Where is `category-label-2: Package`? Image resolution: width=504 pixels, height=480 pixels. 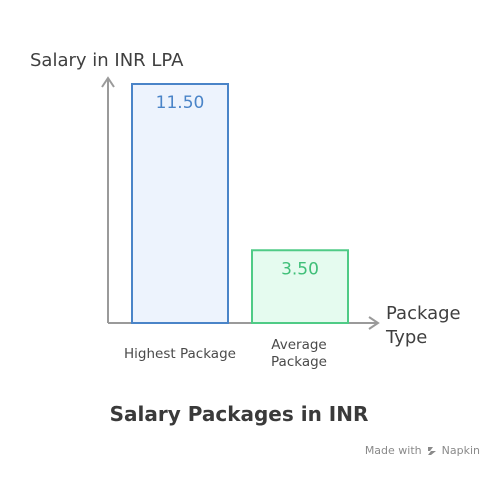 category-label-2: Package is located at coordinates (299, 362).